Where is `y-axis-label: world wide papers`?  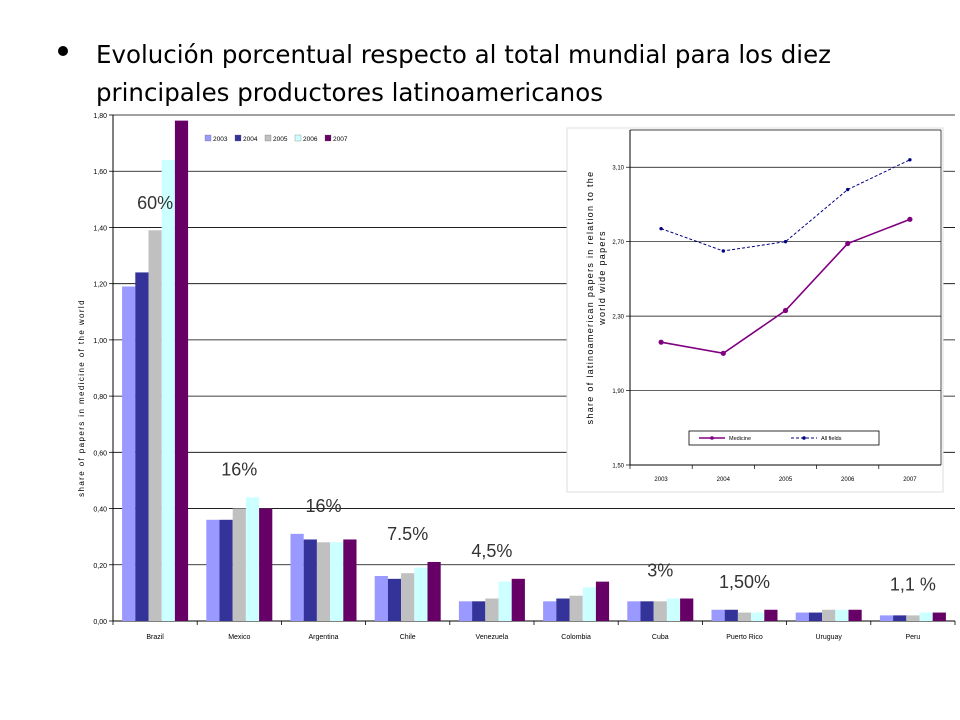 y-axis-label: world wide papers is located at coordinates (602, 278).